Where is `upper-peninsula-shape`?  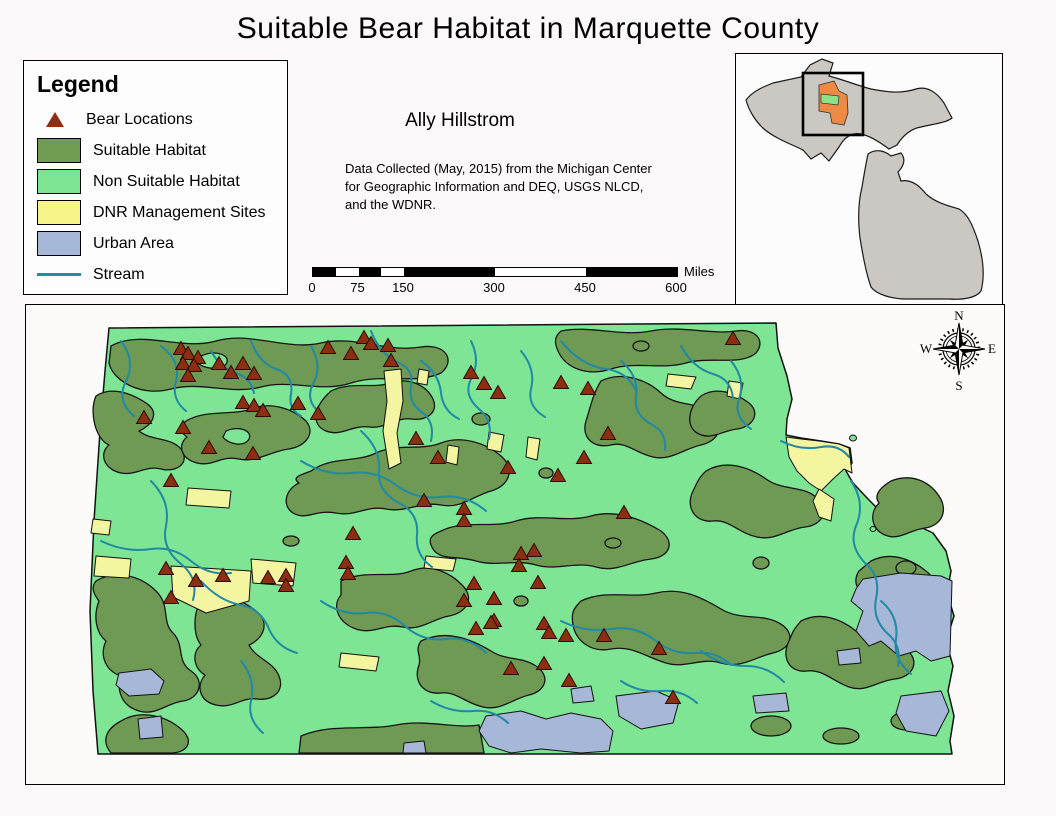 upper-peninsula-shape is located at coordinates (849, 110).